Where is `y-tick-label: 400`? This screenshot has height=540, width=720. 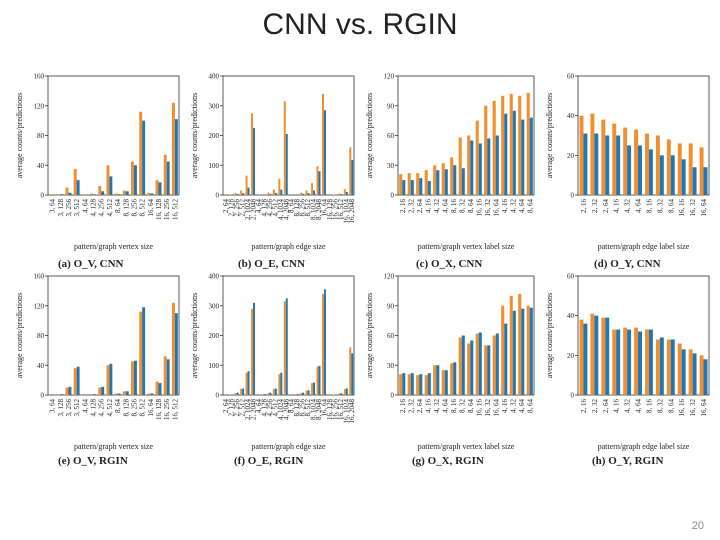
y-tick-label: 400 is located at coordinates (214, 77).